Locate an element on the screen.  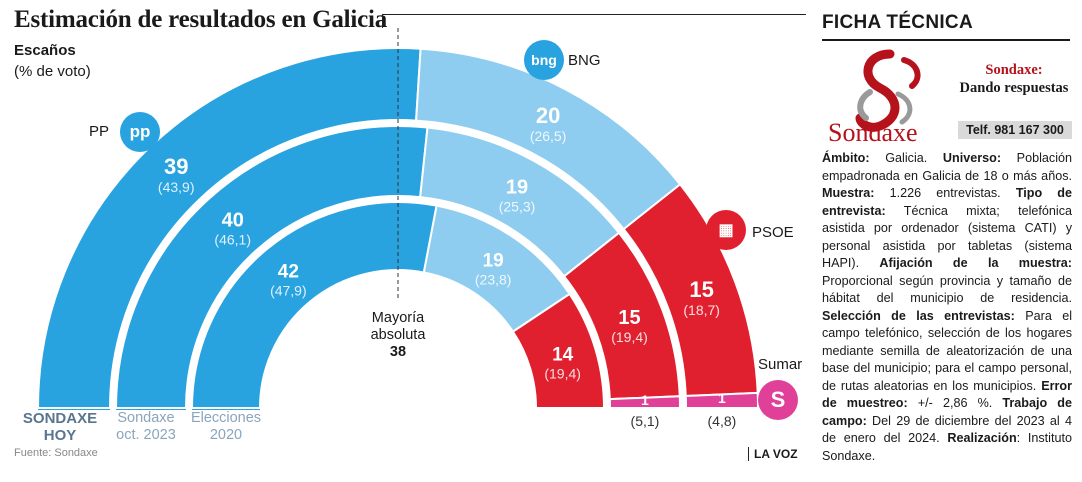
seats-psoe-ring-1: 15 is located at coordinates (629, 318).